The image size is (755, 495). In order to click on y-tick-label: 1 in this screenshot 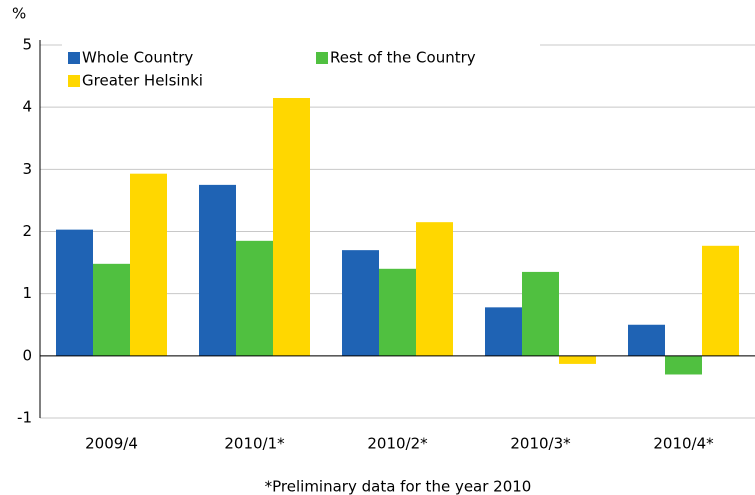, I will do `click(27, 293)`.